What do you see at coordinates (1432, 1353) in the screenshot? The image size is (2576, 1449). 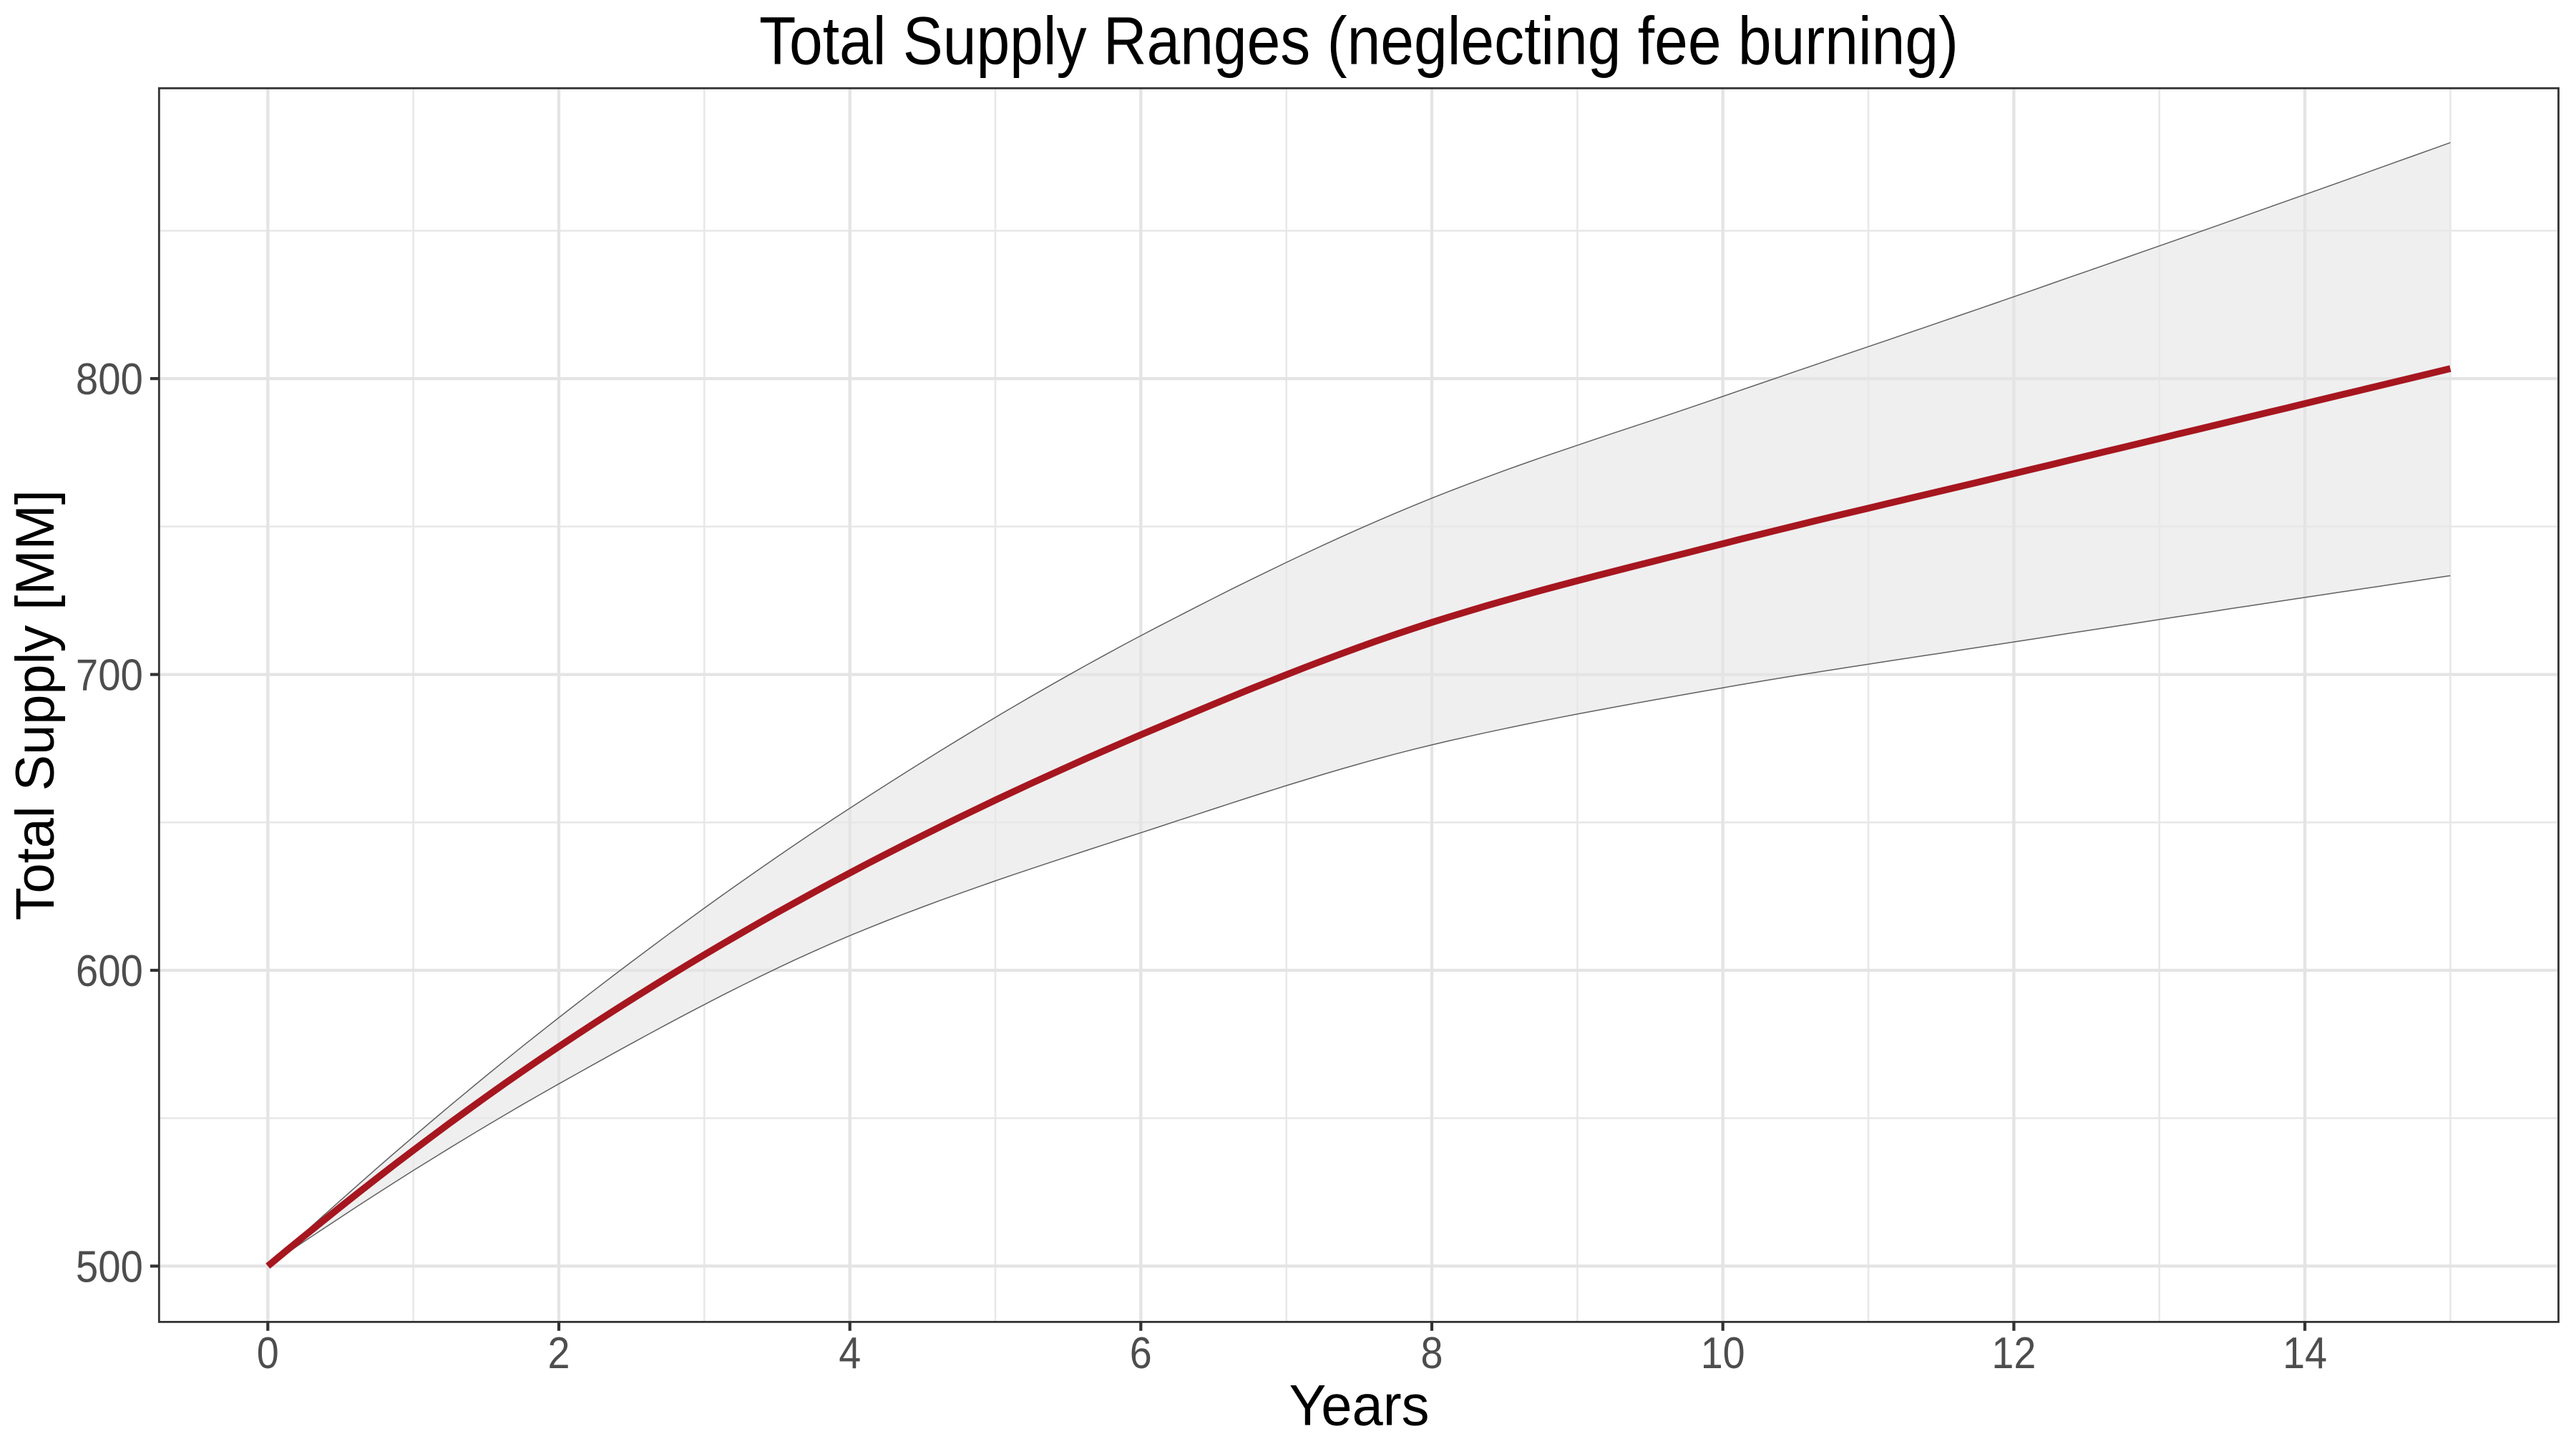 I see `svg-text: 8` at bounding box center [1432, 1353].